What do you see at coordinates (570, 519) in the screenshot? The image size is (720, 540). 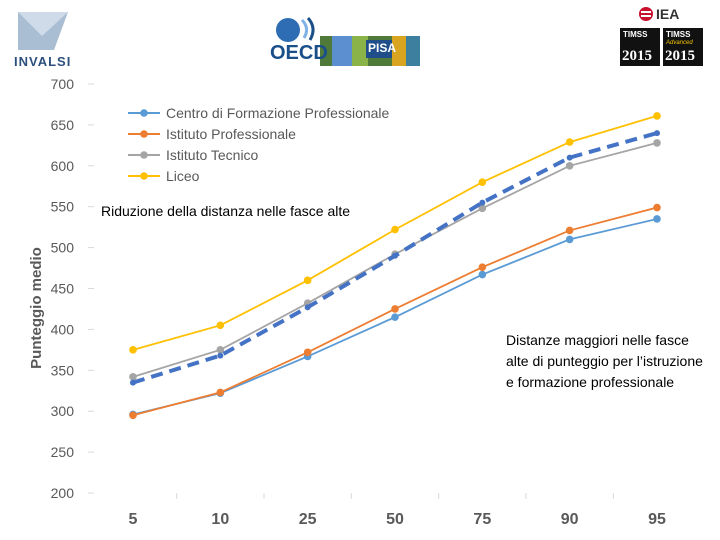 I see `x-tick-label: 90` at bounding box center [570, 519].